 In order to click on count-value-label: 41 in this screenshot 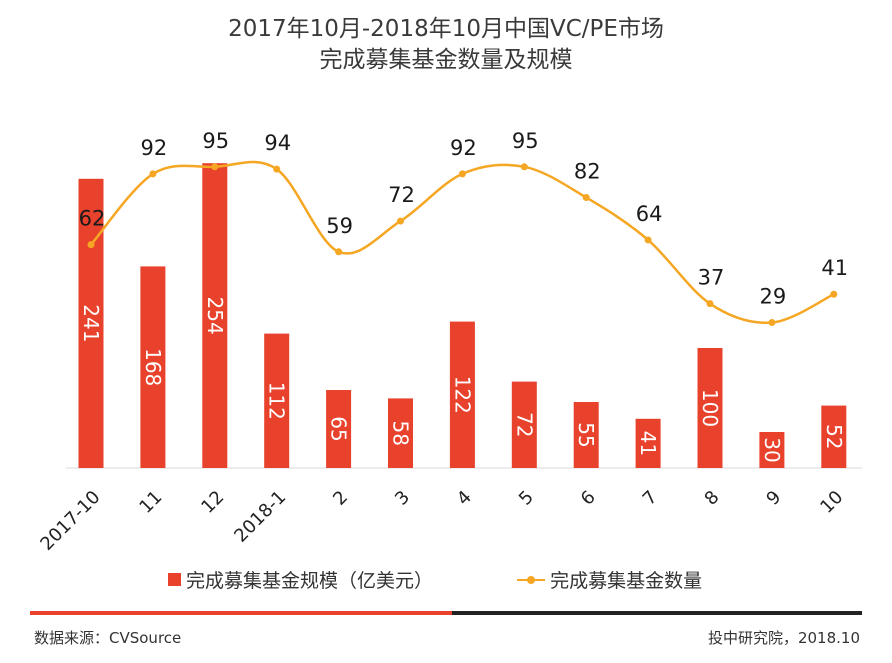, I will do `click(834, 268)`.